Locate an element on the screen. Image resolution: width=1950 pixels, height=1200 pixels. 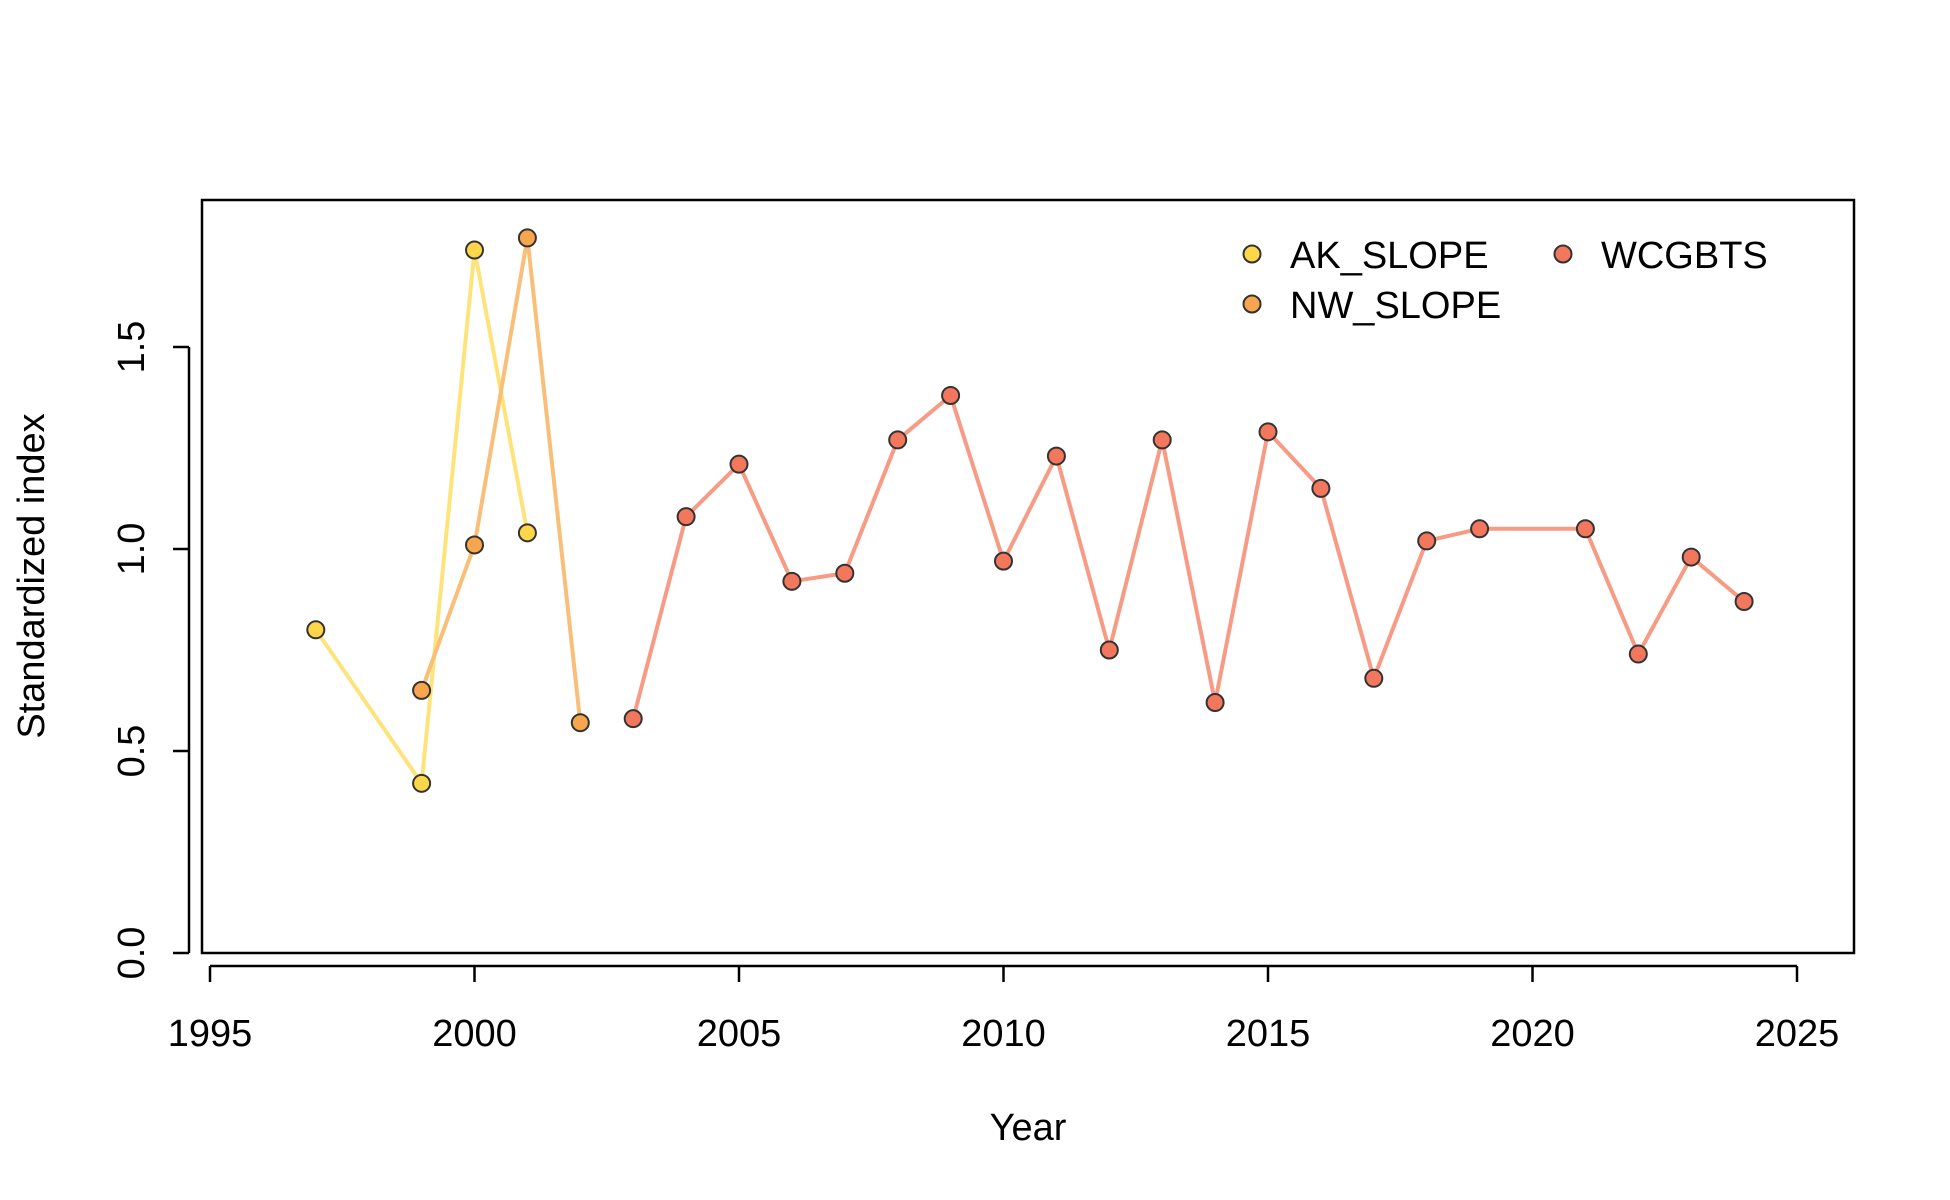
legend-label-wcgbts: WCGBTS is located at coordinates (1684, 256).